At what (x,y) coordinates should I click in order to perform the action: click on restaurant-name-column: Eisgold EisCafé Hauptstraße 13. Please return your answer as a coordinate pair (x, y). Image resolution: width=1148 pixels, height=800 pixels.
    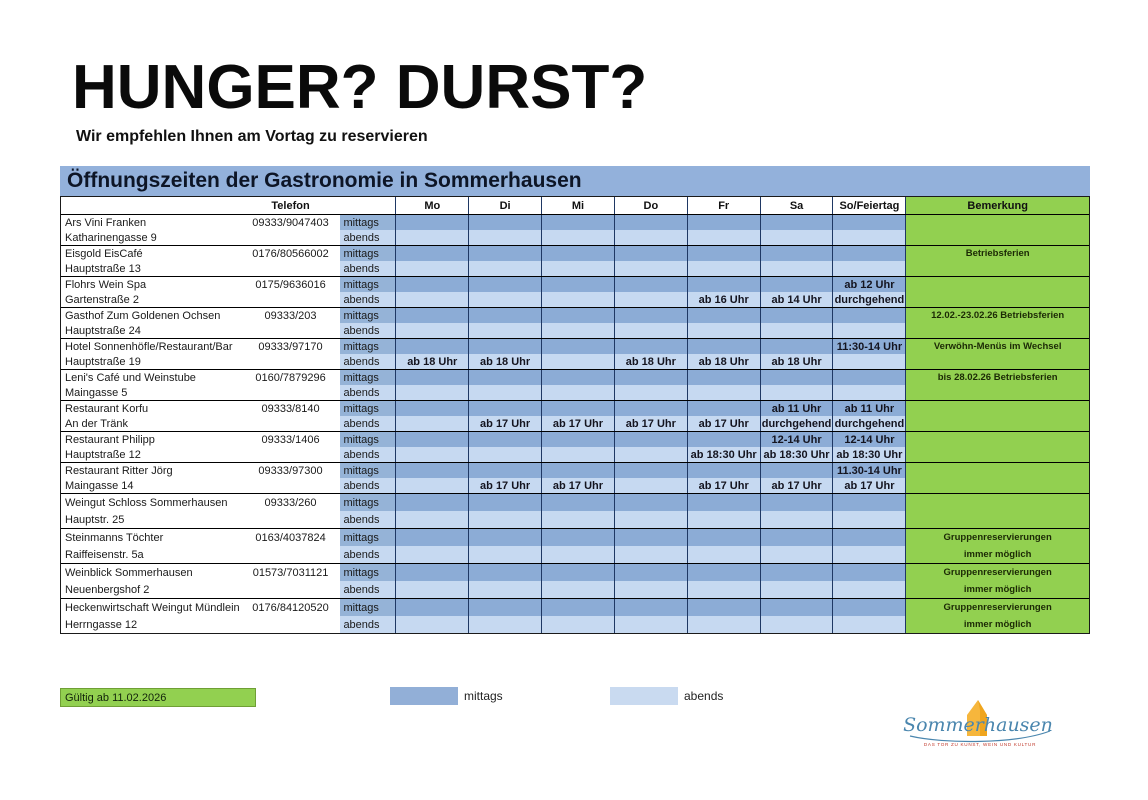
    Looking at the image, I should click on (151, 261).